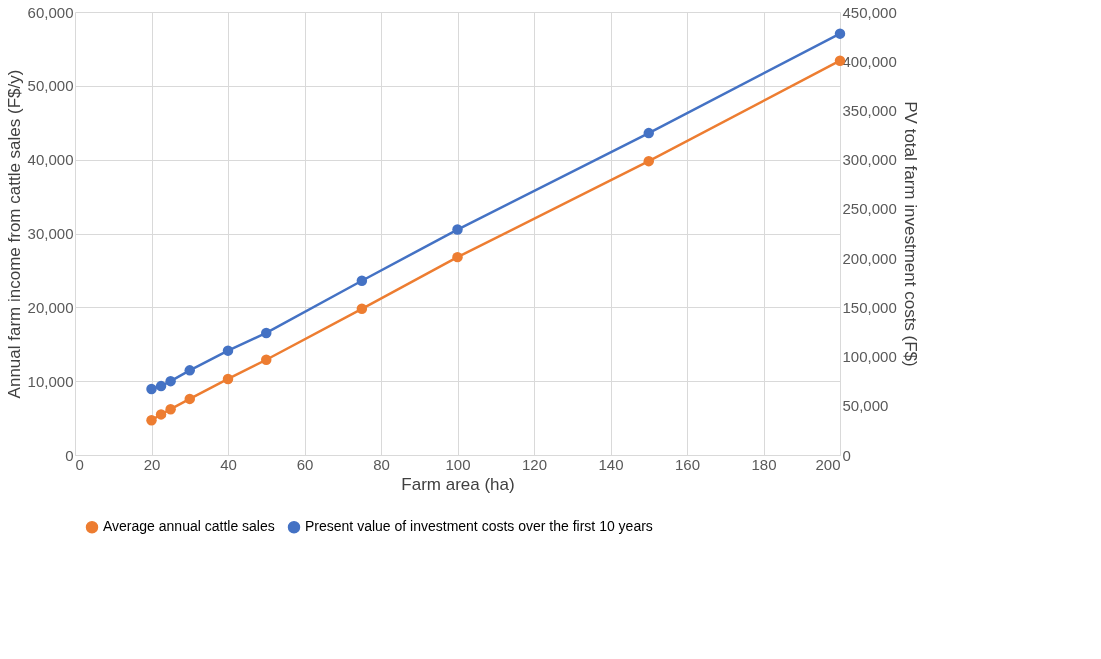 Image resolution: width=1101 pixels, height=659 pixels. What do you see at coordinates (381, 464) in the screenshot?
I see `x-tick-label: 80` at bounding box center [381, 464].